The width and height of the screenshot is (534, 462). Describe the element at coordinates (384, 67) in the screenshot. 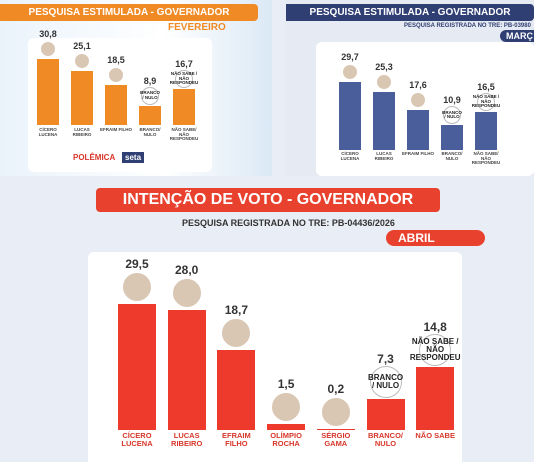

I see `value-label: 25,3` at that location.